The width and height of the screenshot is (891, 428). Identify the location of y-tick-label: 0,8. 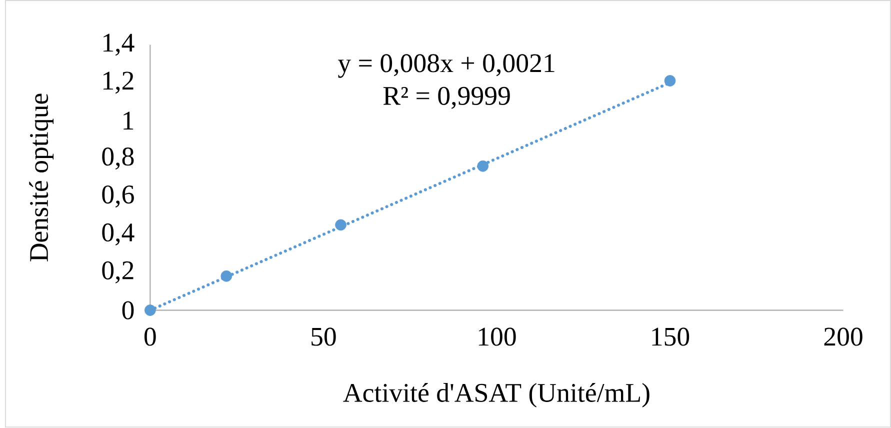
(118, 159).